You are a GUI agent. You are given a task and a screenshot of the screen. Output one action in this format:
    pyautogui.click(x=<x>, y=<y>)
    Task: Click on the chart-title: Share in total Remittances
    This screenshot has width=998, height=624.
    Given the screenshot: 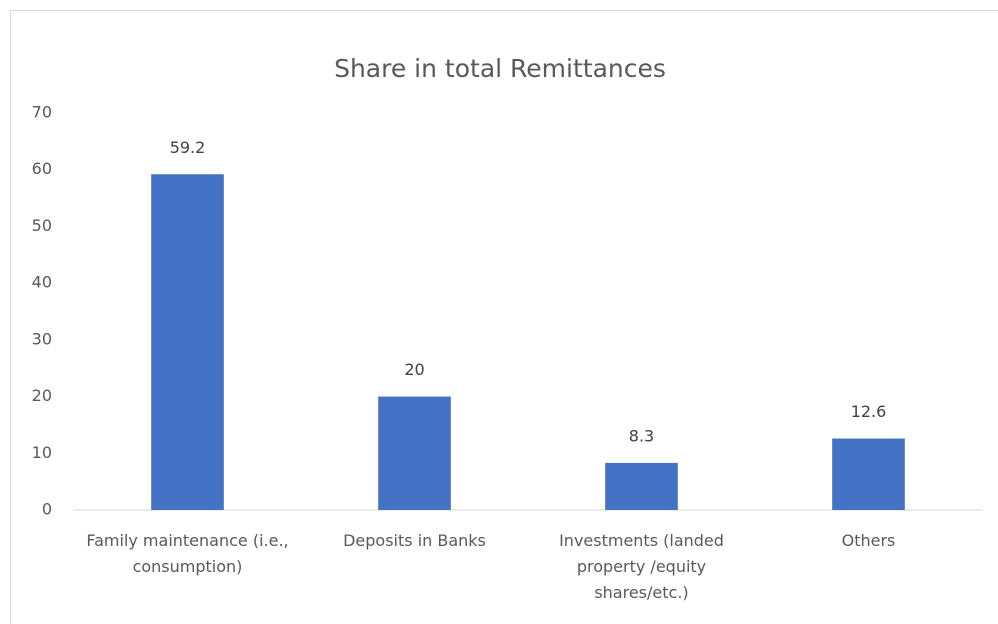 What is the action you would take?
    pyautogui.click(x=500, y=68)
    